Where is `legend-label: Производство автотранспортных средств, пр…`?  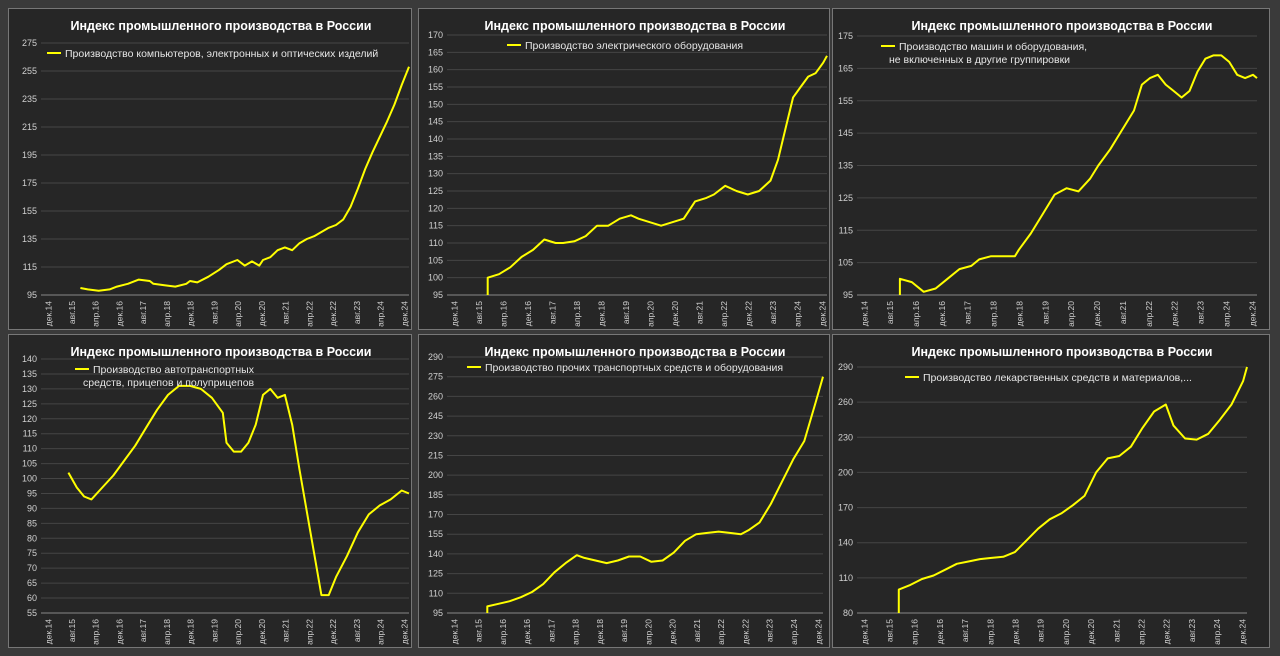
legend-label: Производство автотранспортных средств, пр… is located at coordinates (169, 376).